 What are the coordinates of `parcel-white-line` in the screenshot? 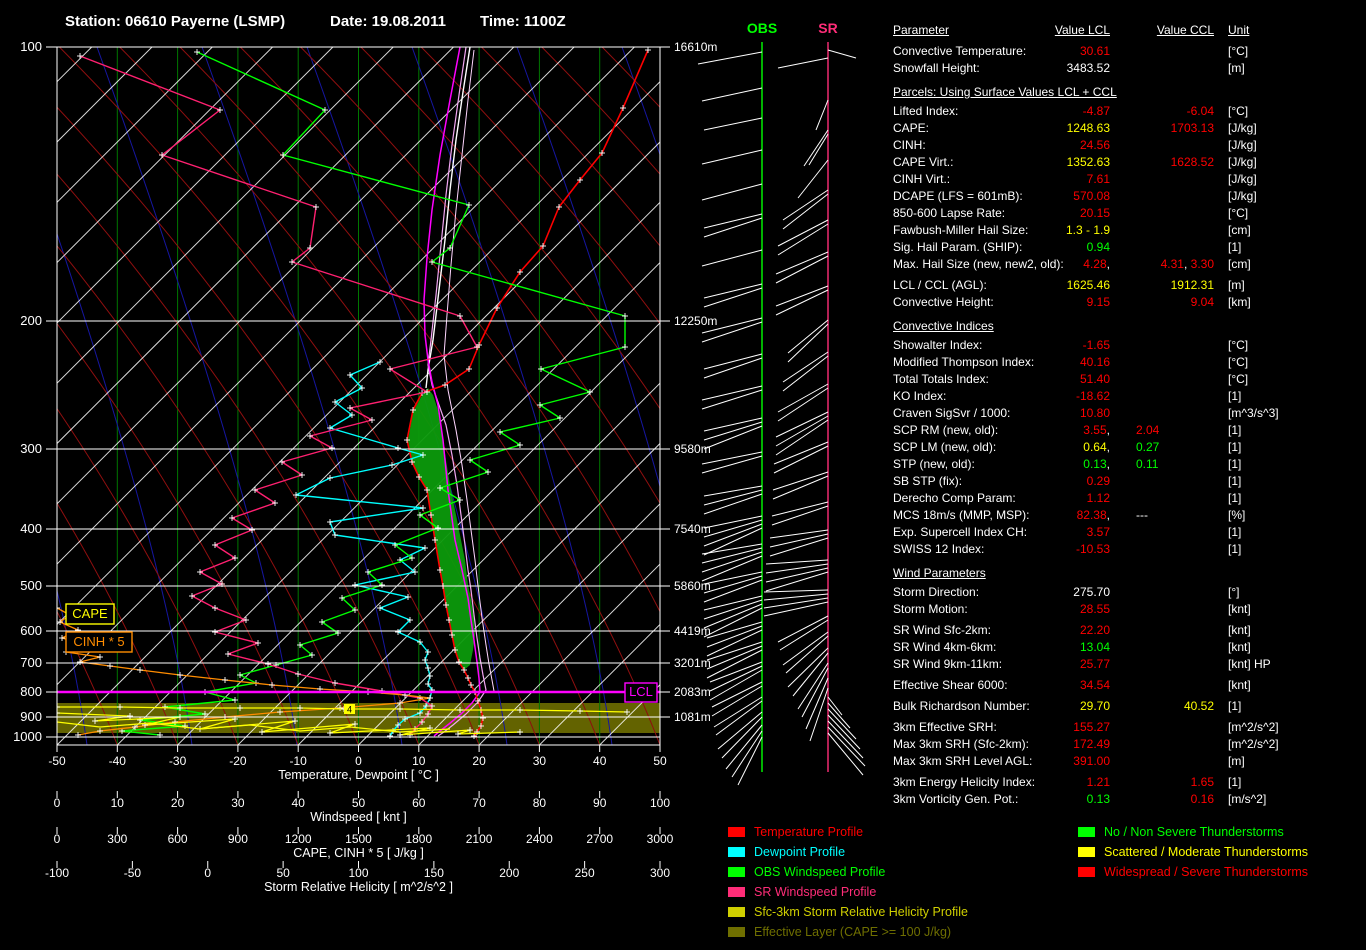 It's located at (448, 218).